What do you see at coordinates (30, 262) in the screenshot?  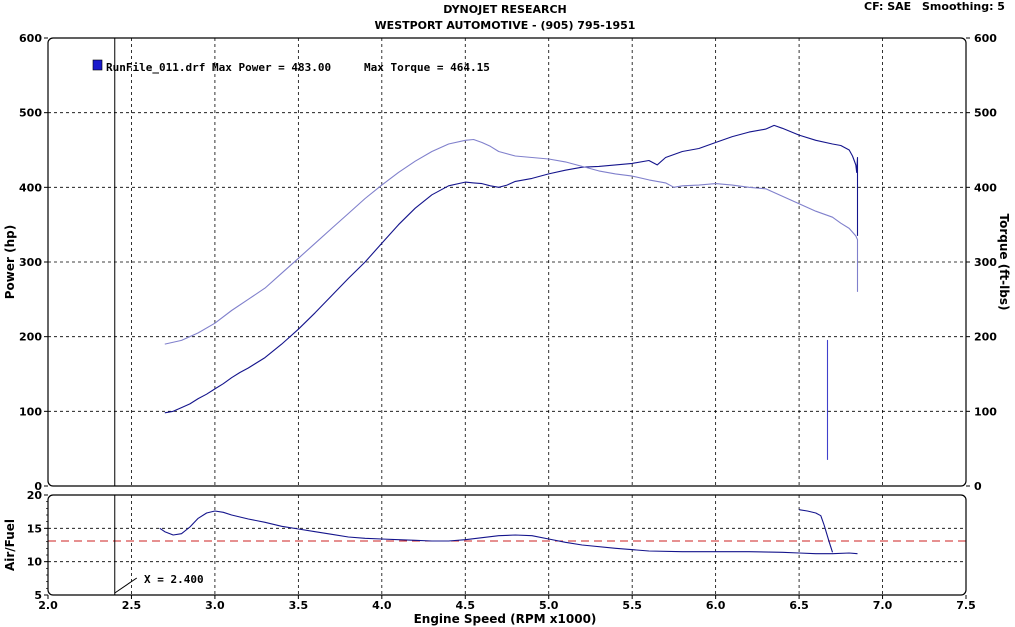 I see `left-tick-label: 300` at bounding box center [30, 262].